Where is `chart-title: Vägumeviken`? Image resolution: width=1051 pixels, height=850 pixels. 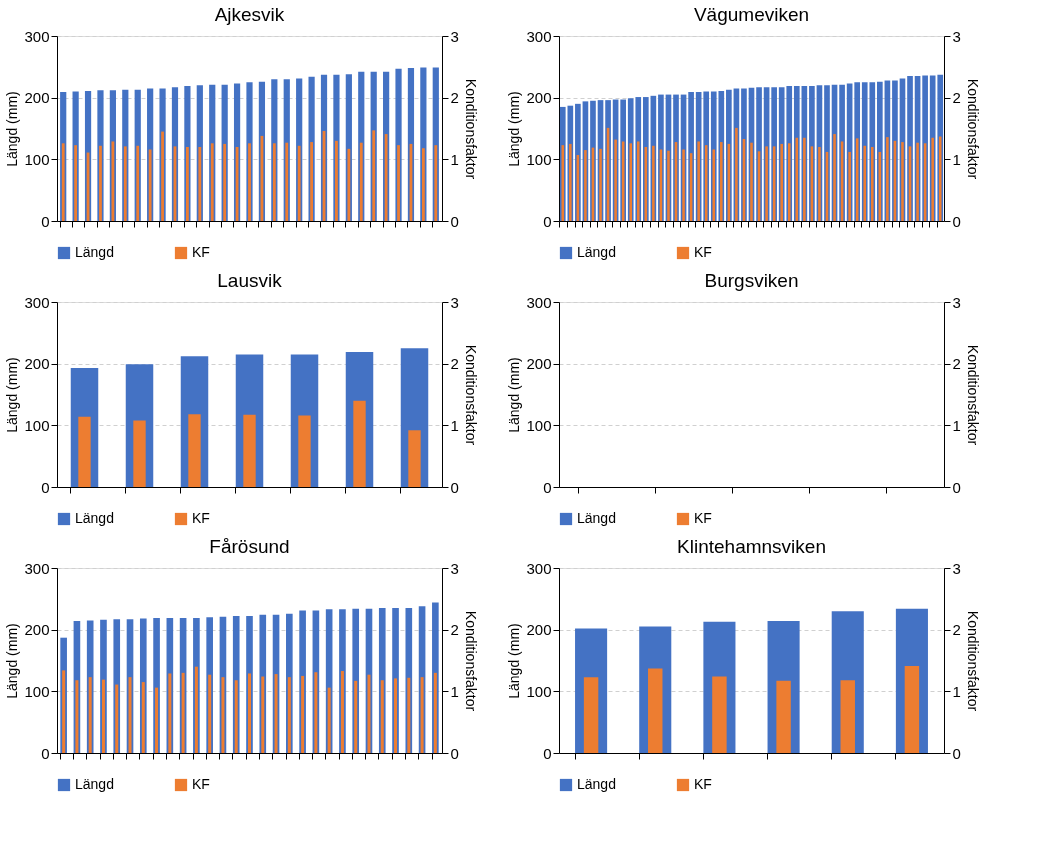
chart-title: Vägumeviken is located at coordinates (751, 14).